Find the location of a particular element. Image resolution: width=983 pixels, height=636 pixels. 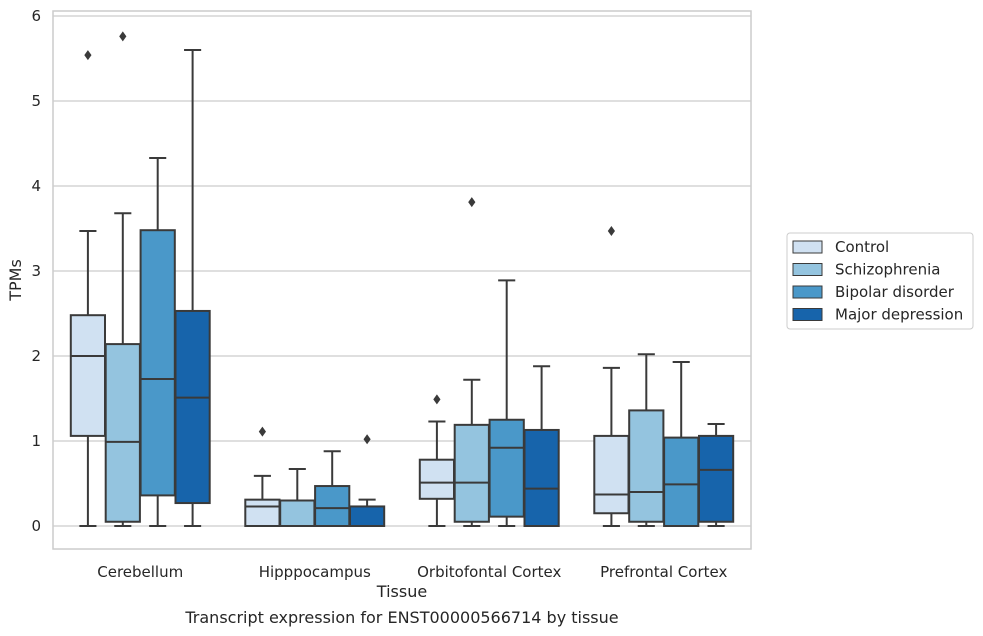

legend-frame is located at coordinates (880, 281).